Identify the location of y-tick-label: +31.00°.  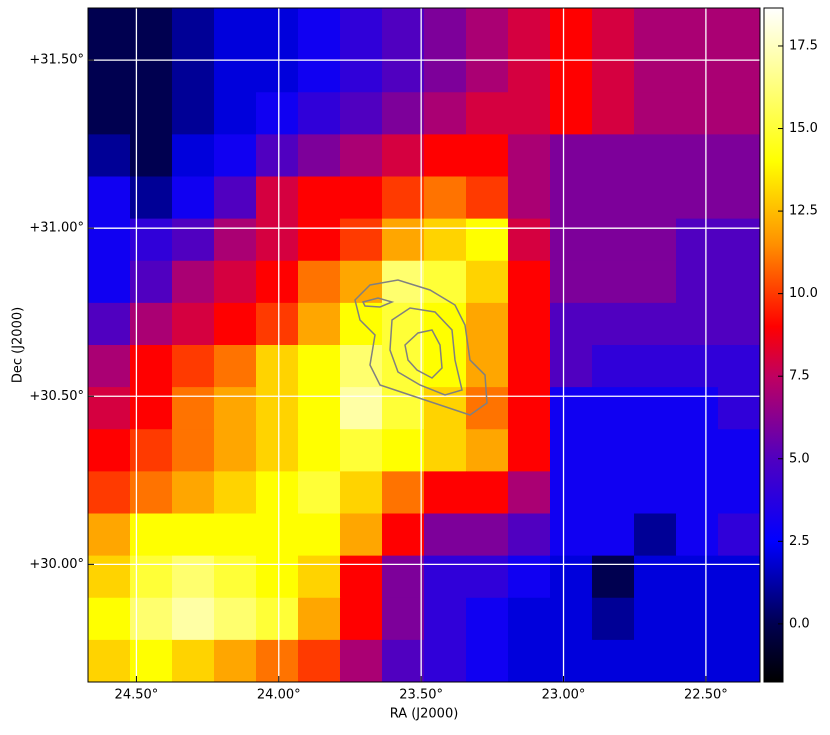
(56, 228).